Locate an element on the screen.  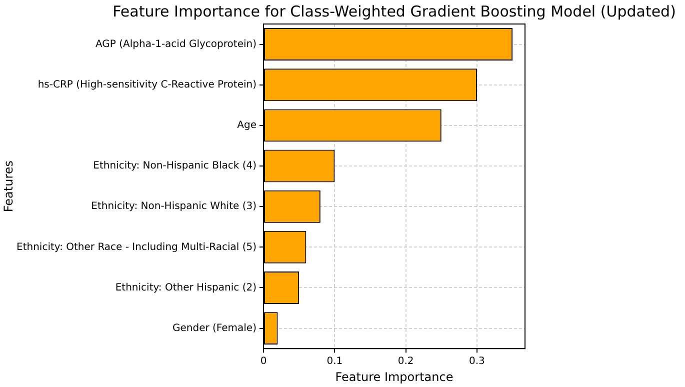
x-tick-label: 0.2 is located at coordinates (406, 362).